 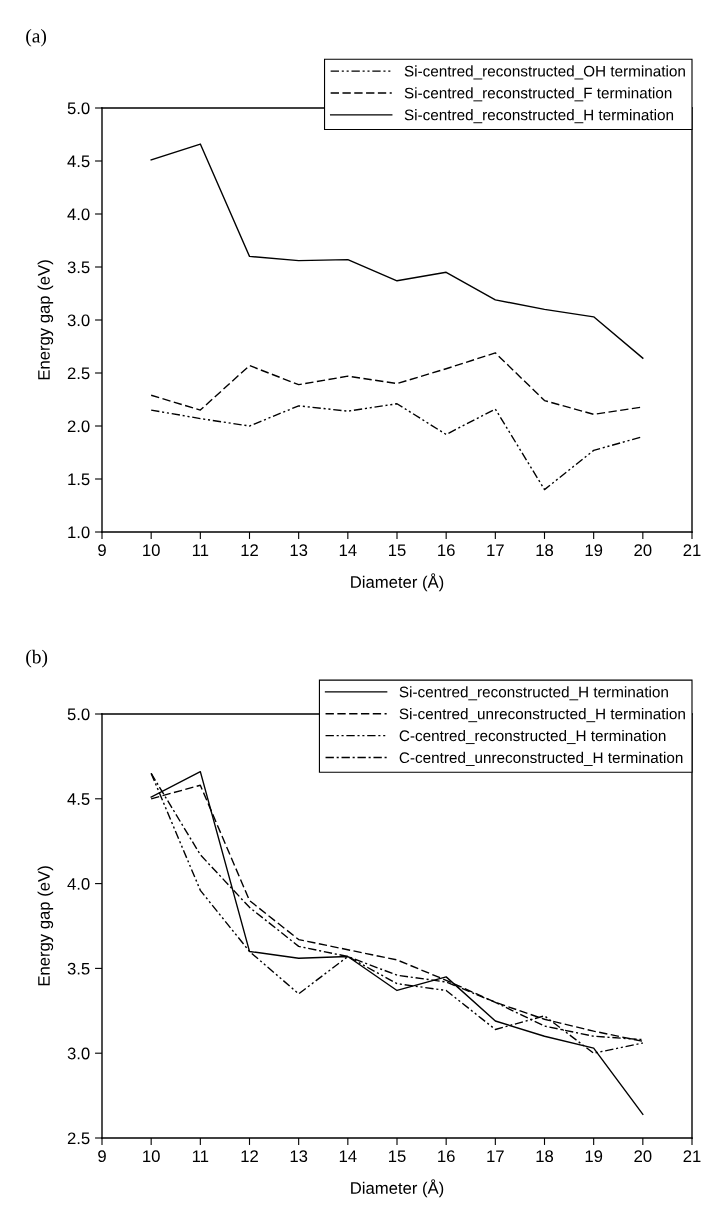 I want to click on legend-label: C-centred_unreconstructed_H termination, so click(x=541, y=758).